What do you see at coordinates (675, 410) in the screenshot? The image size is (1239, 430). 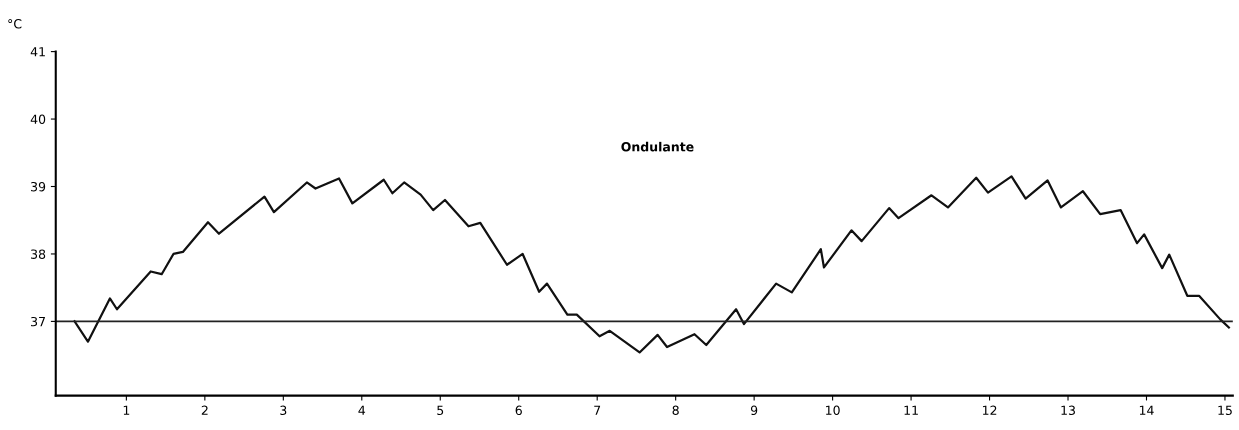 I see `x-tick-label: 8` at bounding box center [675, 410].